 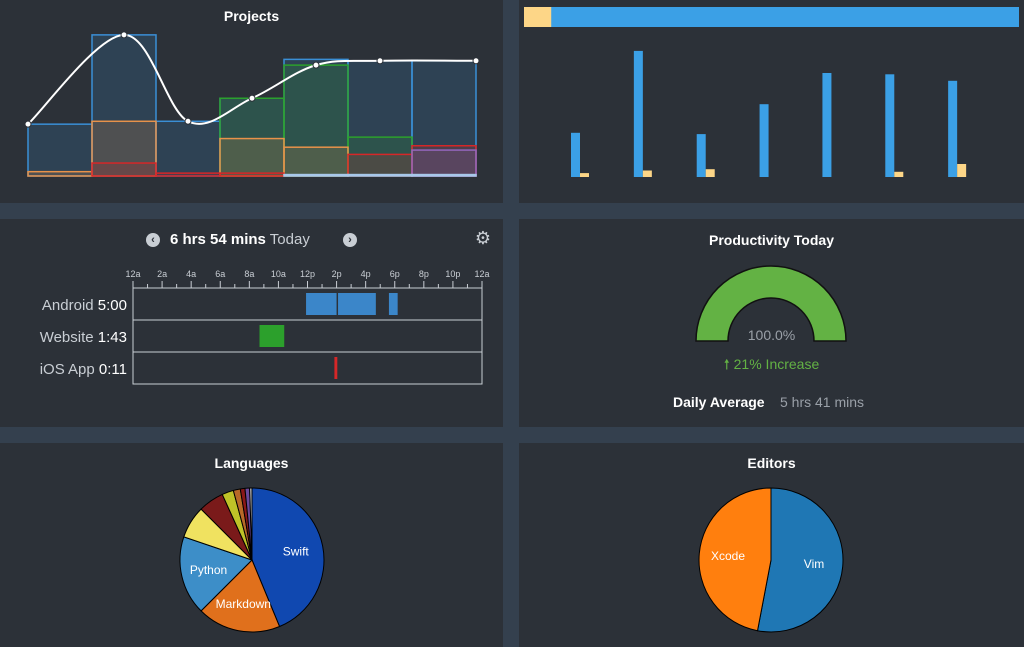 I want to click on time-day-label: Today, so click(x=289, y=239).